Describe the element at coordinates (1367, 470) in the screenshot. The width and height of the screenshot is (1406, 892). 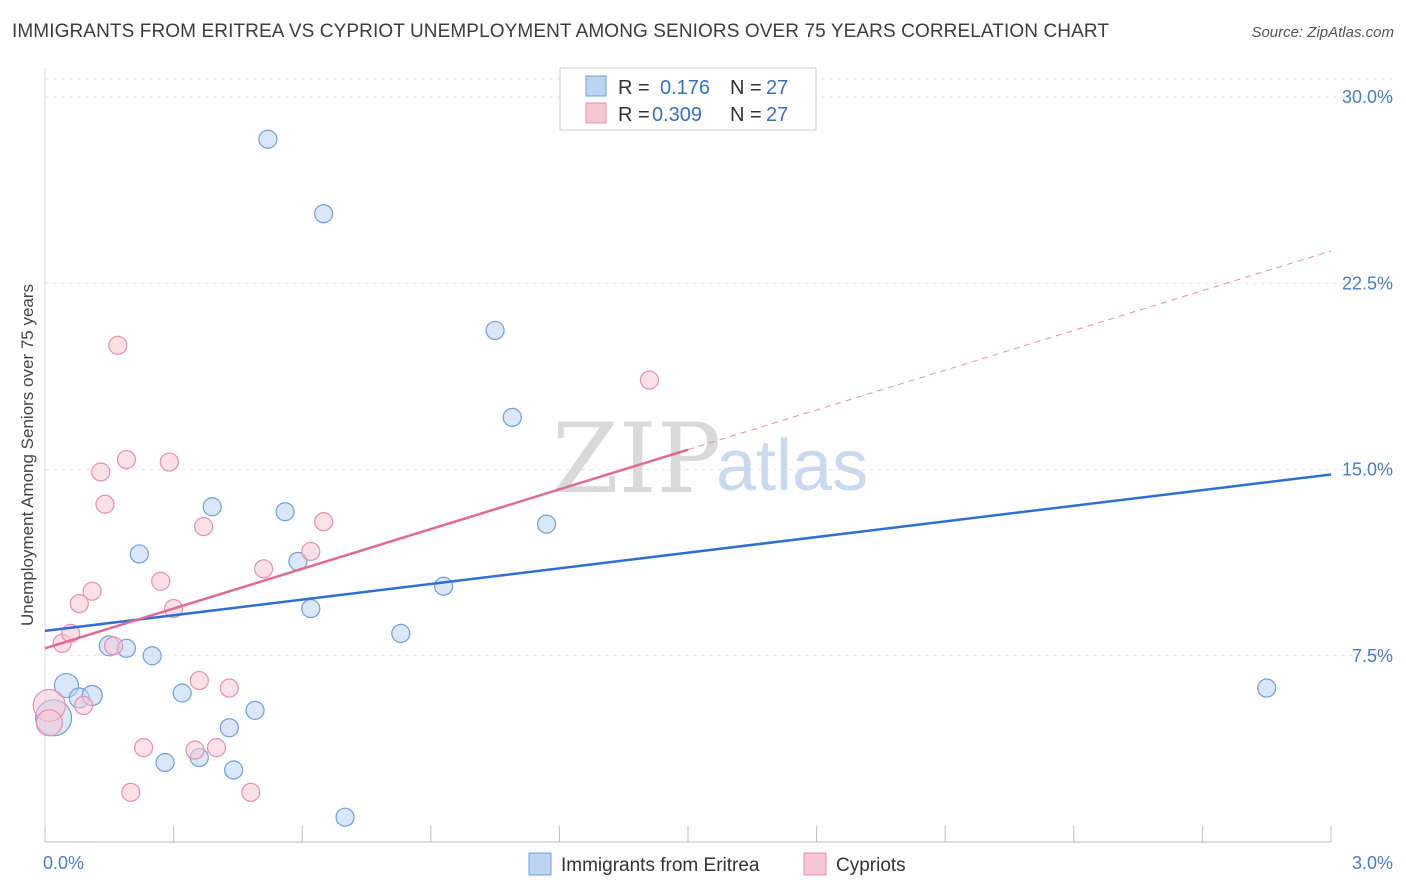
I see `y-tick-label-1: 15.0%` at that location.